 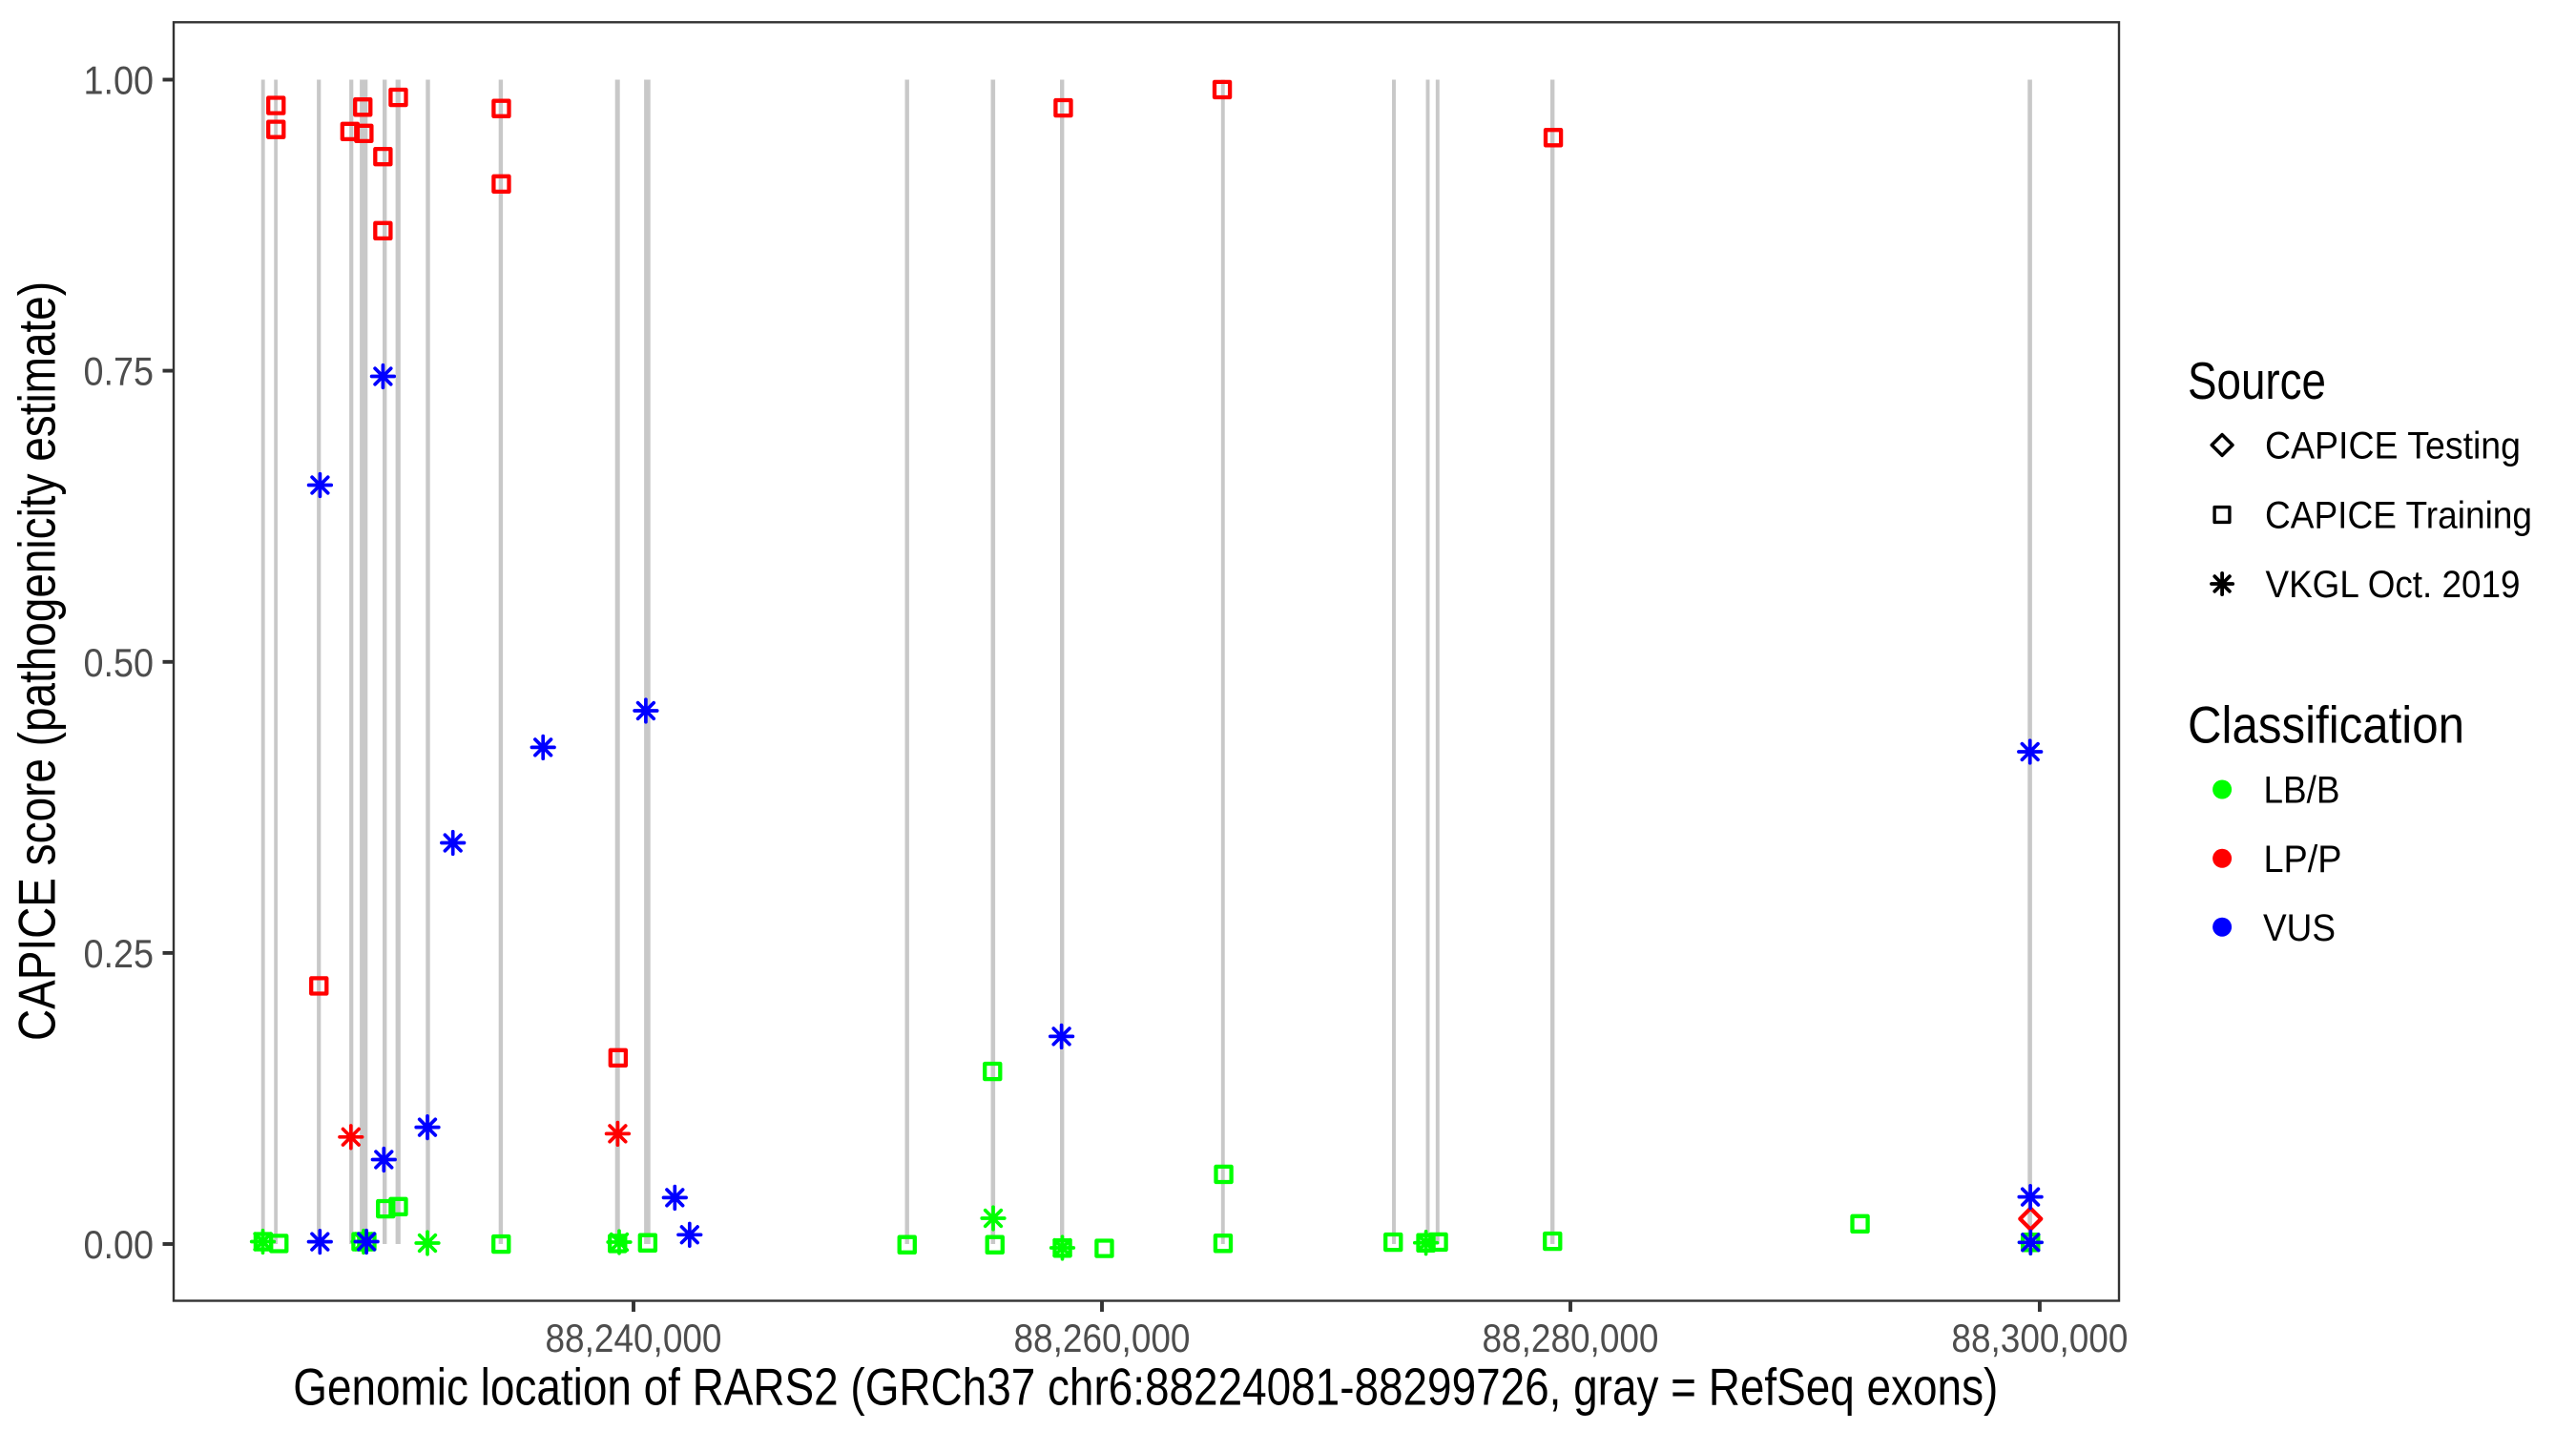 What do you see at coordinates (119, 662) in the screenshot?
I see `svg-text: 0.50` at bounding box center [119, 662].